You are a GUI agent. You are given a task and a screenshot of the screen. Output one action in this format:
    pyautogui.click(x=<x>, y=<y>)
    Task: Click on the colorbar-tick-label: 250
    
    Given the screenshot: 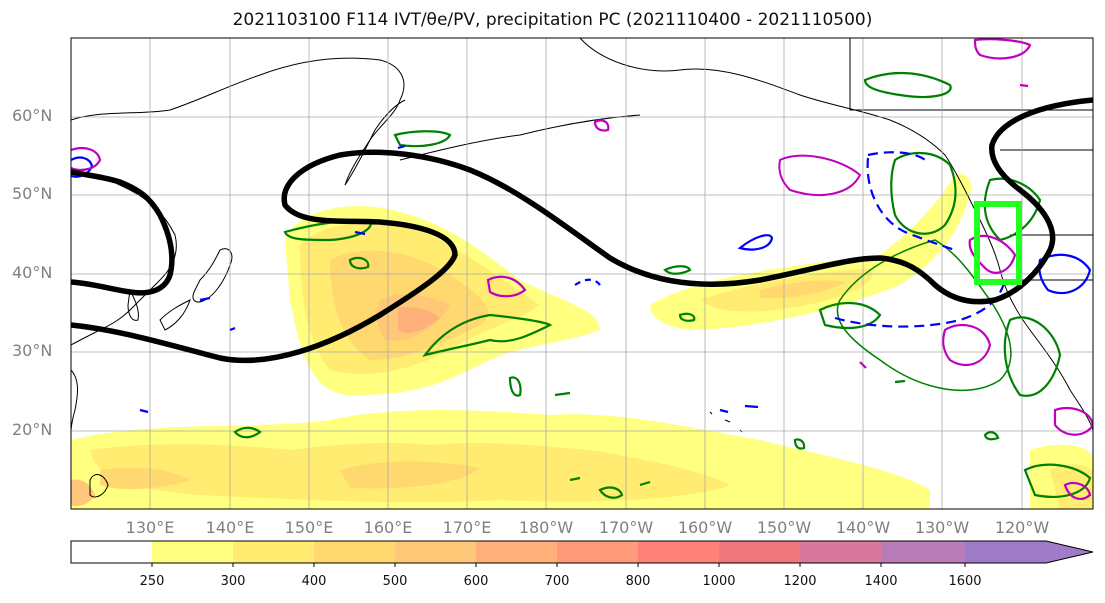 What is the action you would take?
    pyautogui.click(x=152, y=581)
    